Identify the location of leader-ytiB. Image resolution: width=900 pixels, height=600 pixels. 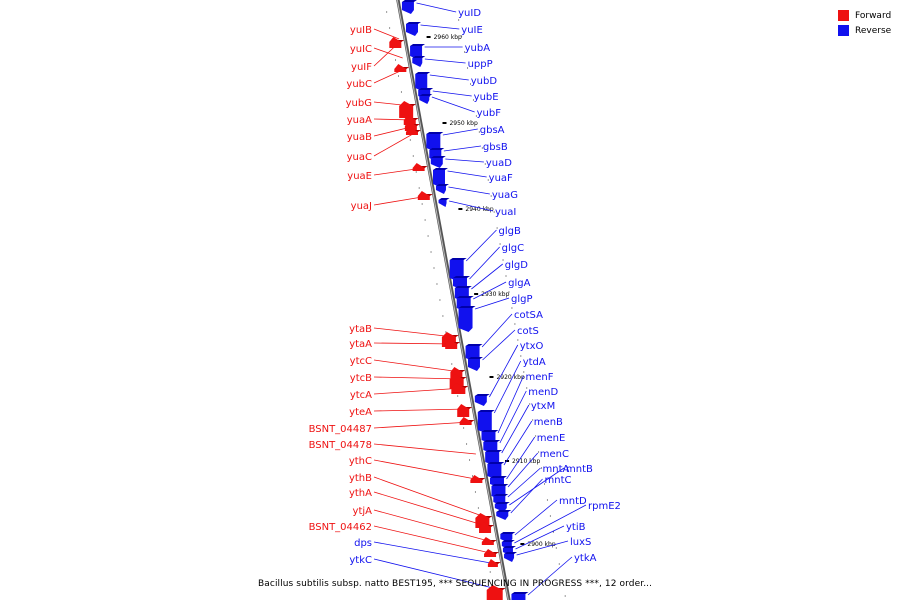
(540, 537).